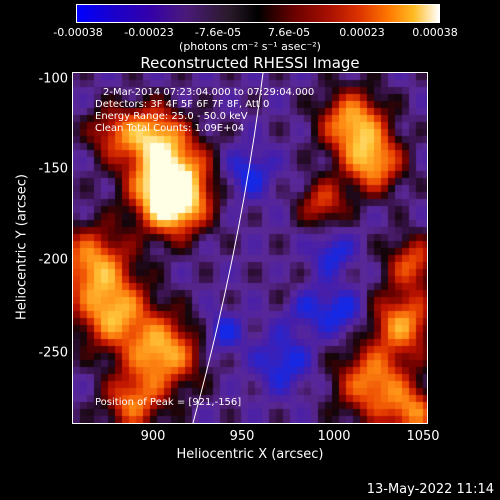 The image size is (500, 500). What do you see at coordinates (168, 402) in the screenshot?
I see `peak-position-label: Position of Peak = [921,-156]` at bounding box center [168, 402].